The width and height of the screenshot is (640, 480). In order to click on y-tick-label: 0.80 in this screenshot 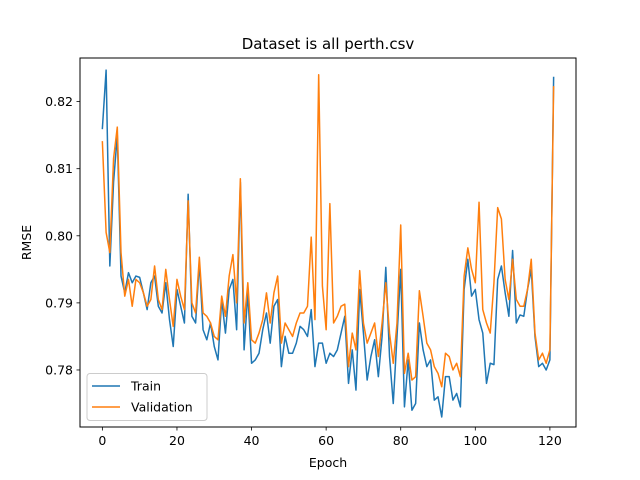, I will do `click(59, 235)`.